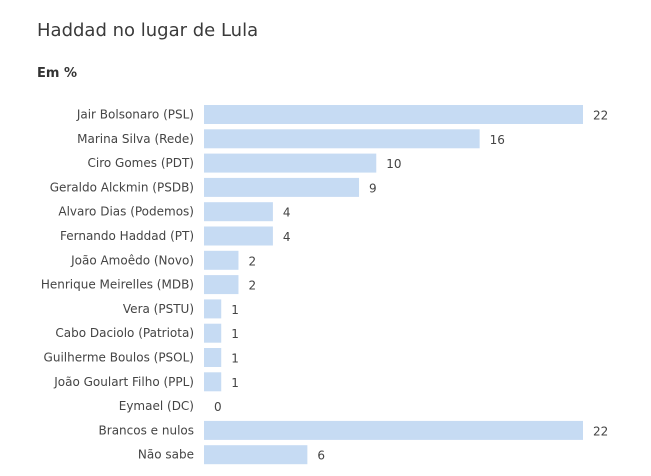  What do you see at coordinates (135, 139) in the screenshot?
I see `category-label: Marina Silva (Rede)` at bounding box center [135, 139].